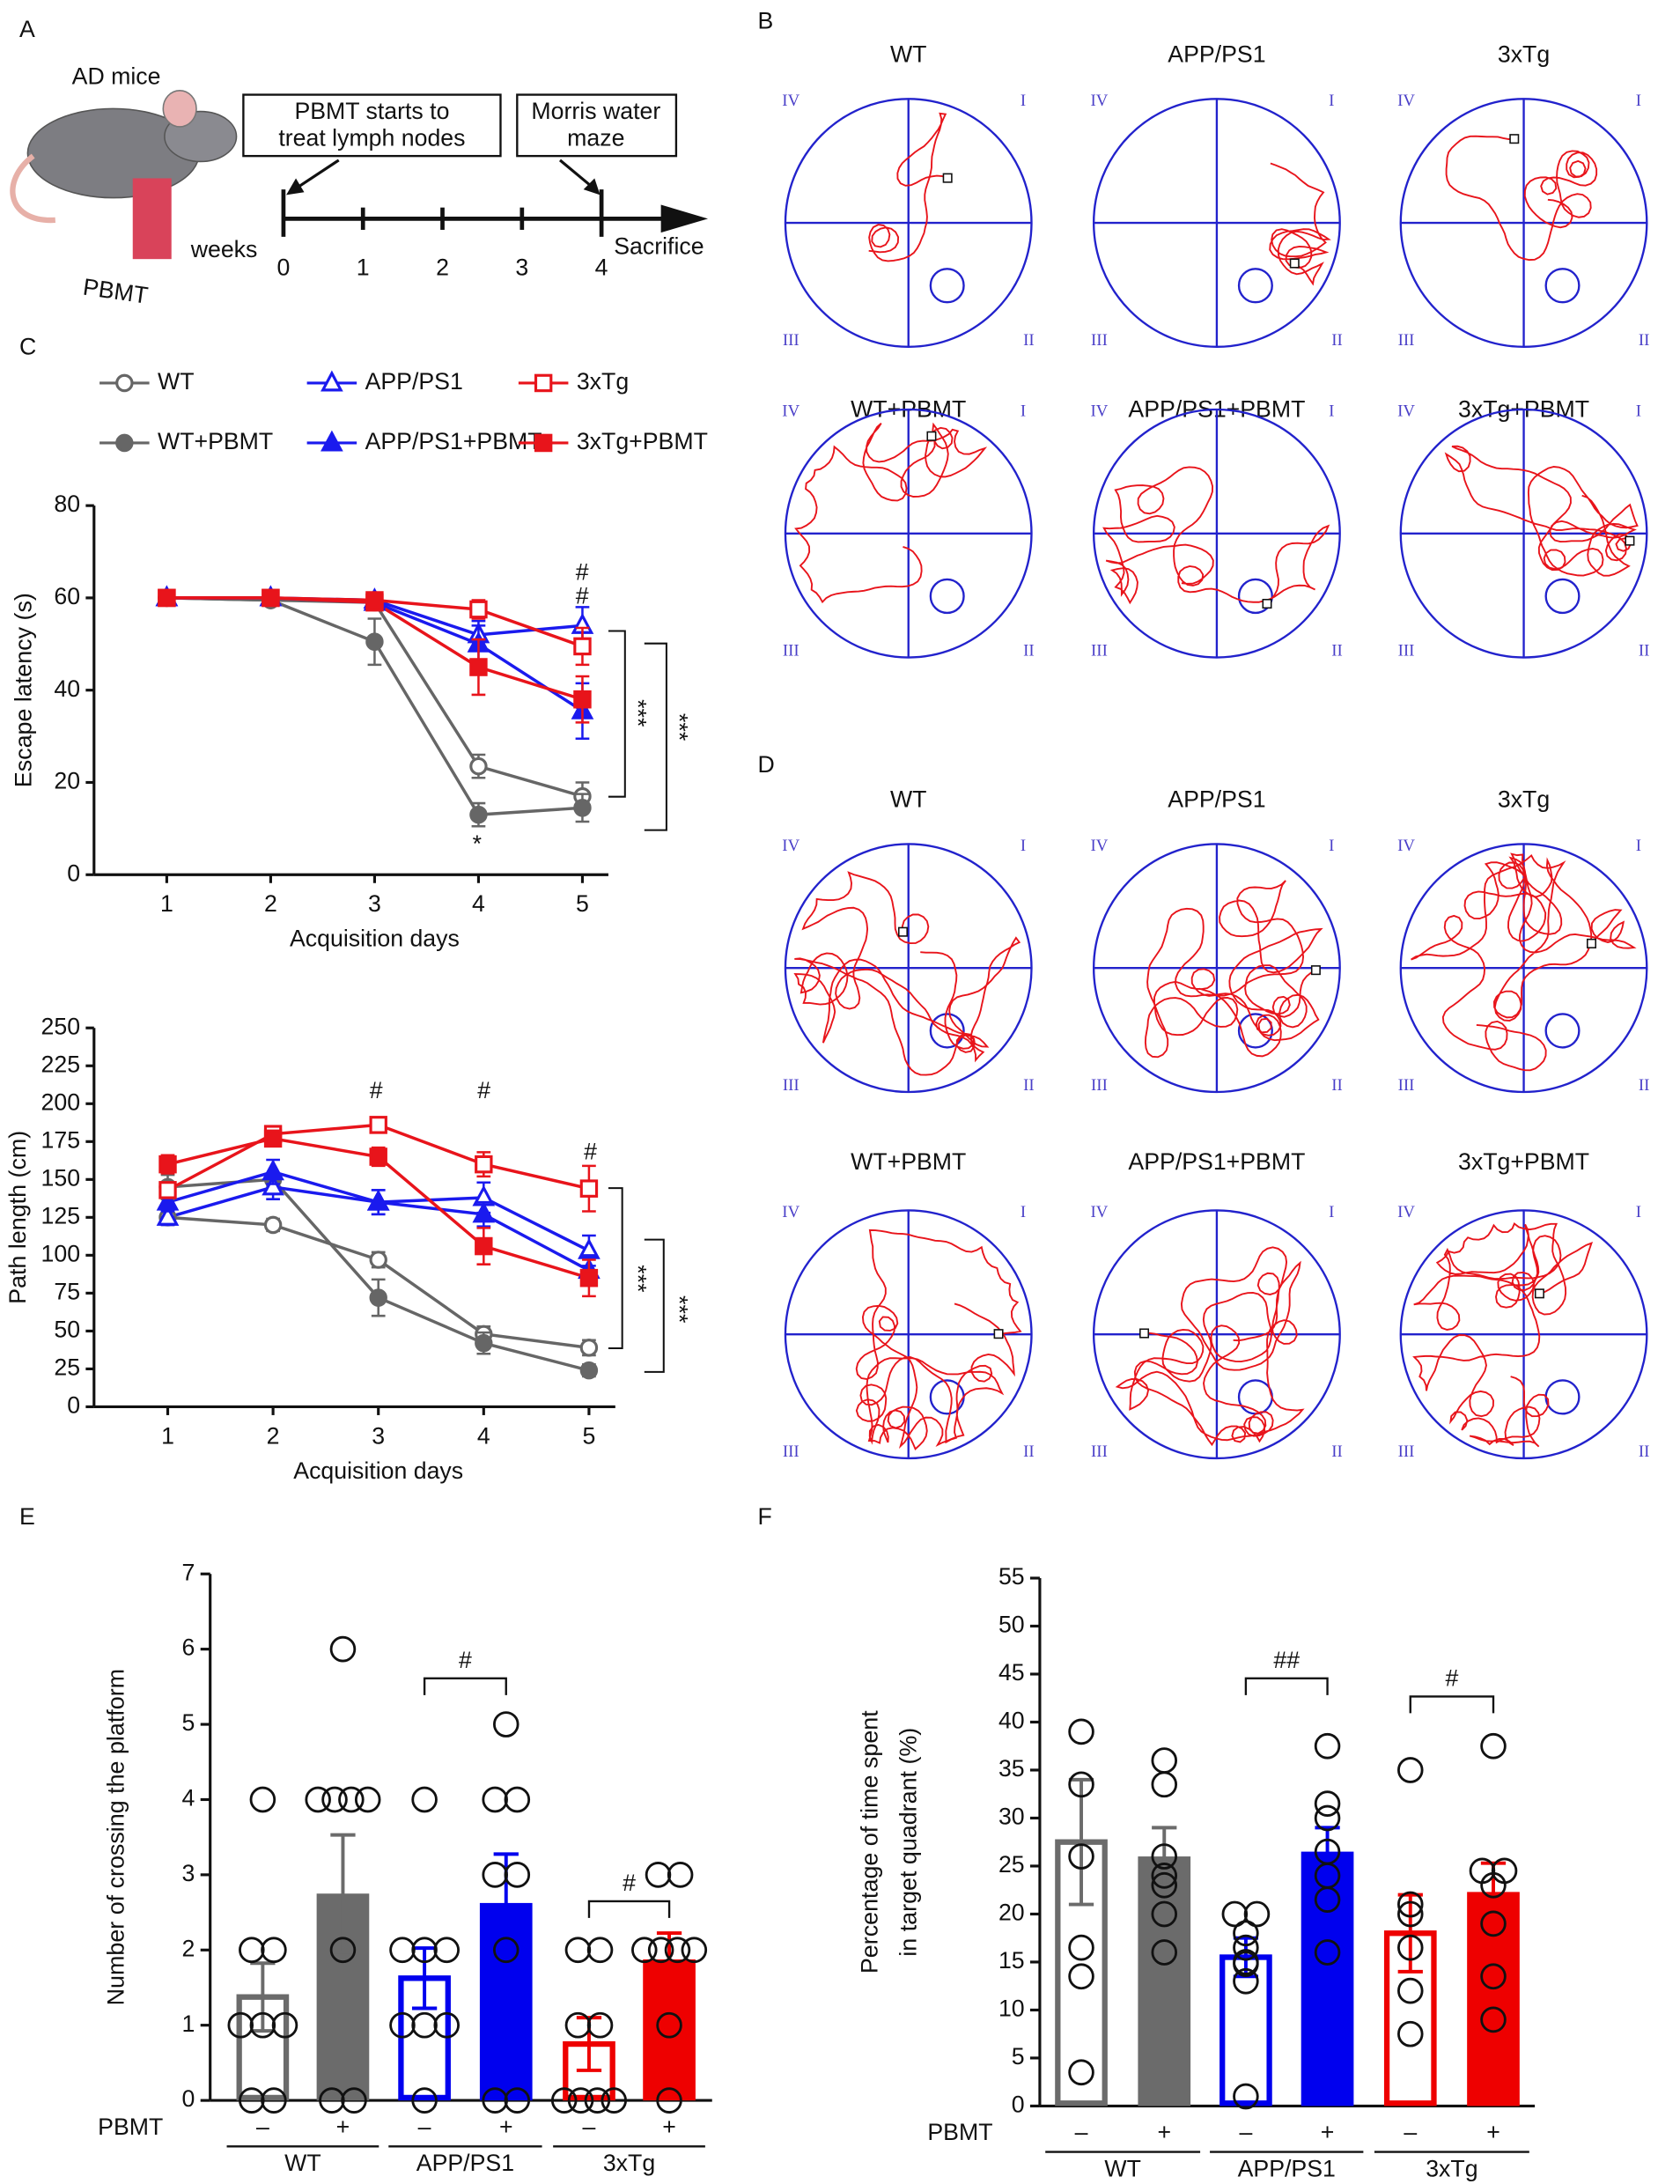 This screenshot has height=2184, width=1680. What do you see at coordinates (1011, 1912) in the screenshot?
I see `y-tick-label: 20` at bounding box center [1011, 1912].